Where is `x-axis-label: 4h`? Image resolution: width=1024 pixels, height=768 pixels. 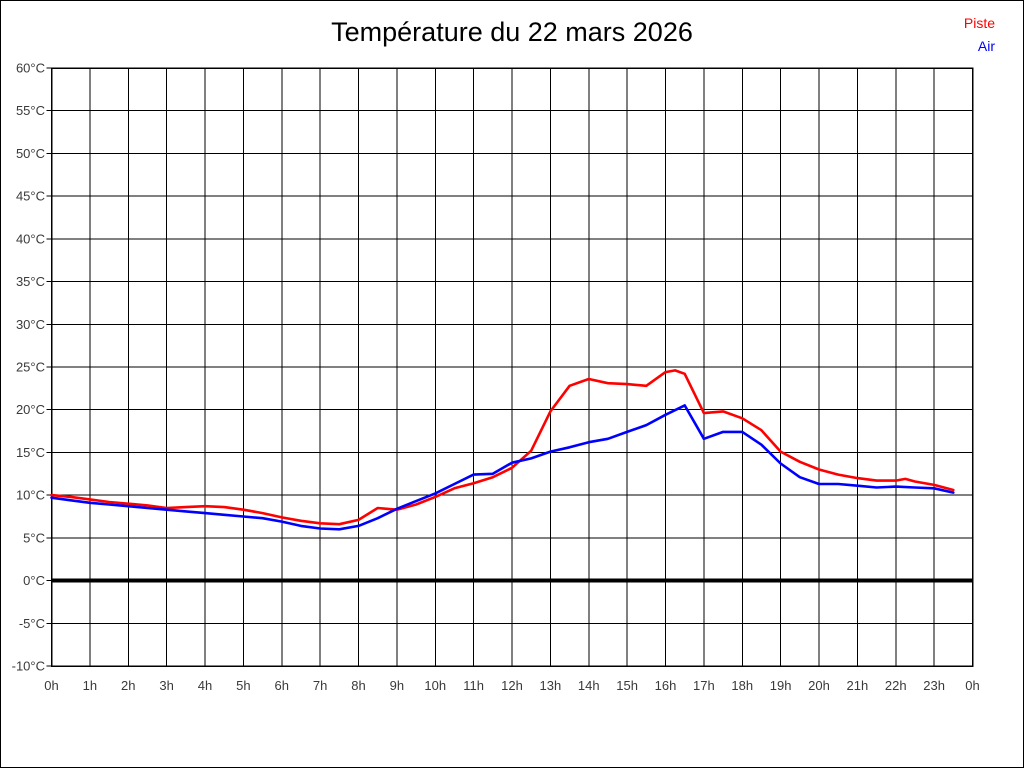 x-axis-label: 4h is located at coordinates (205, 685).